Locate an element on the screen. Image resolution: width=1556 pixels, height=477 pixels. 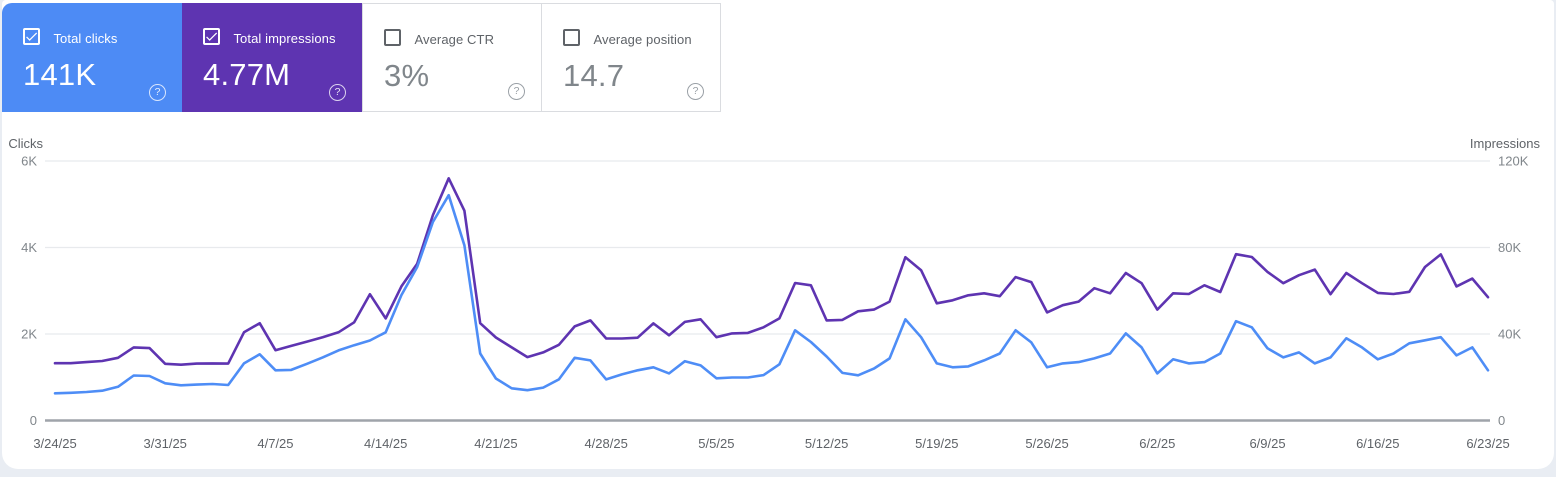
metric-value: 4.77M is located at coordinates (247, 74).